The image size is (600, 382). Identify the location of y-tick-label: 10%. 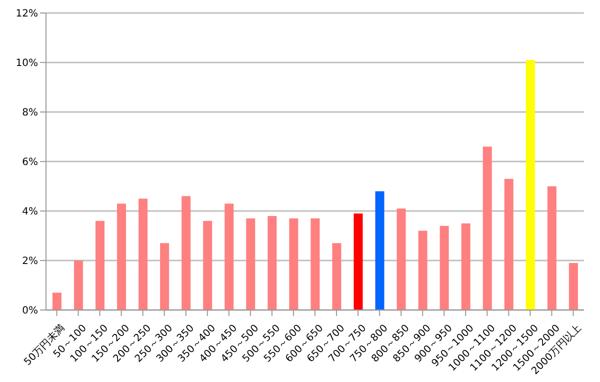
(27, 64).